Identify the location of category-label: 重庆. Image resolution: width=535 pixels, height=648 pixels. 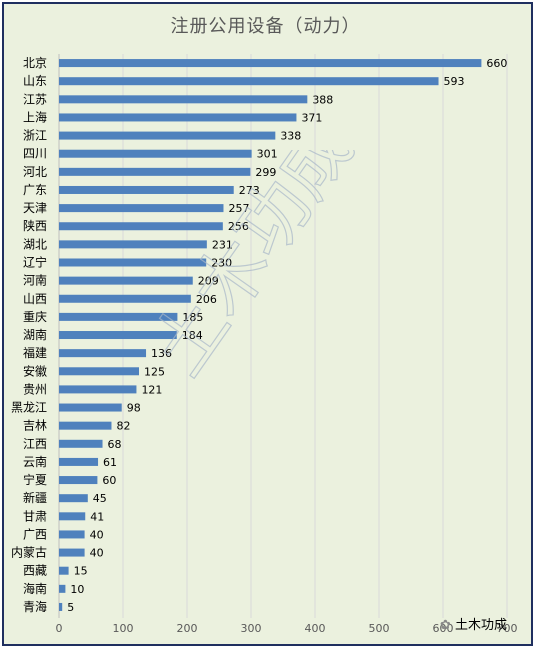
(35, 317).